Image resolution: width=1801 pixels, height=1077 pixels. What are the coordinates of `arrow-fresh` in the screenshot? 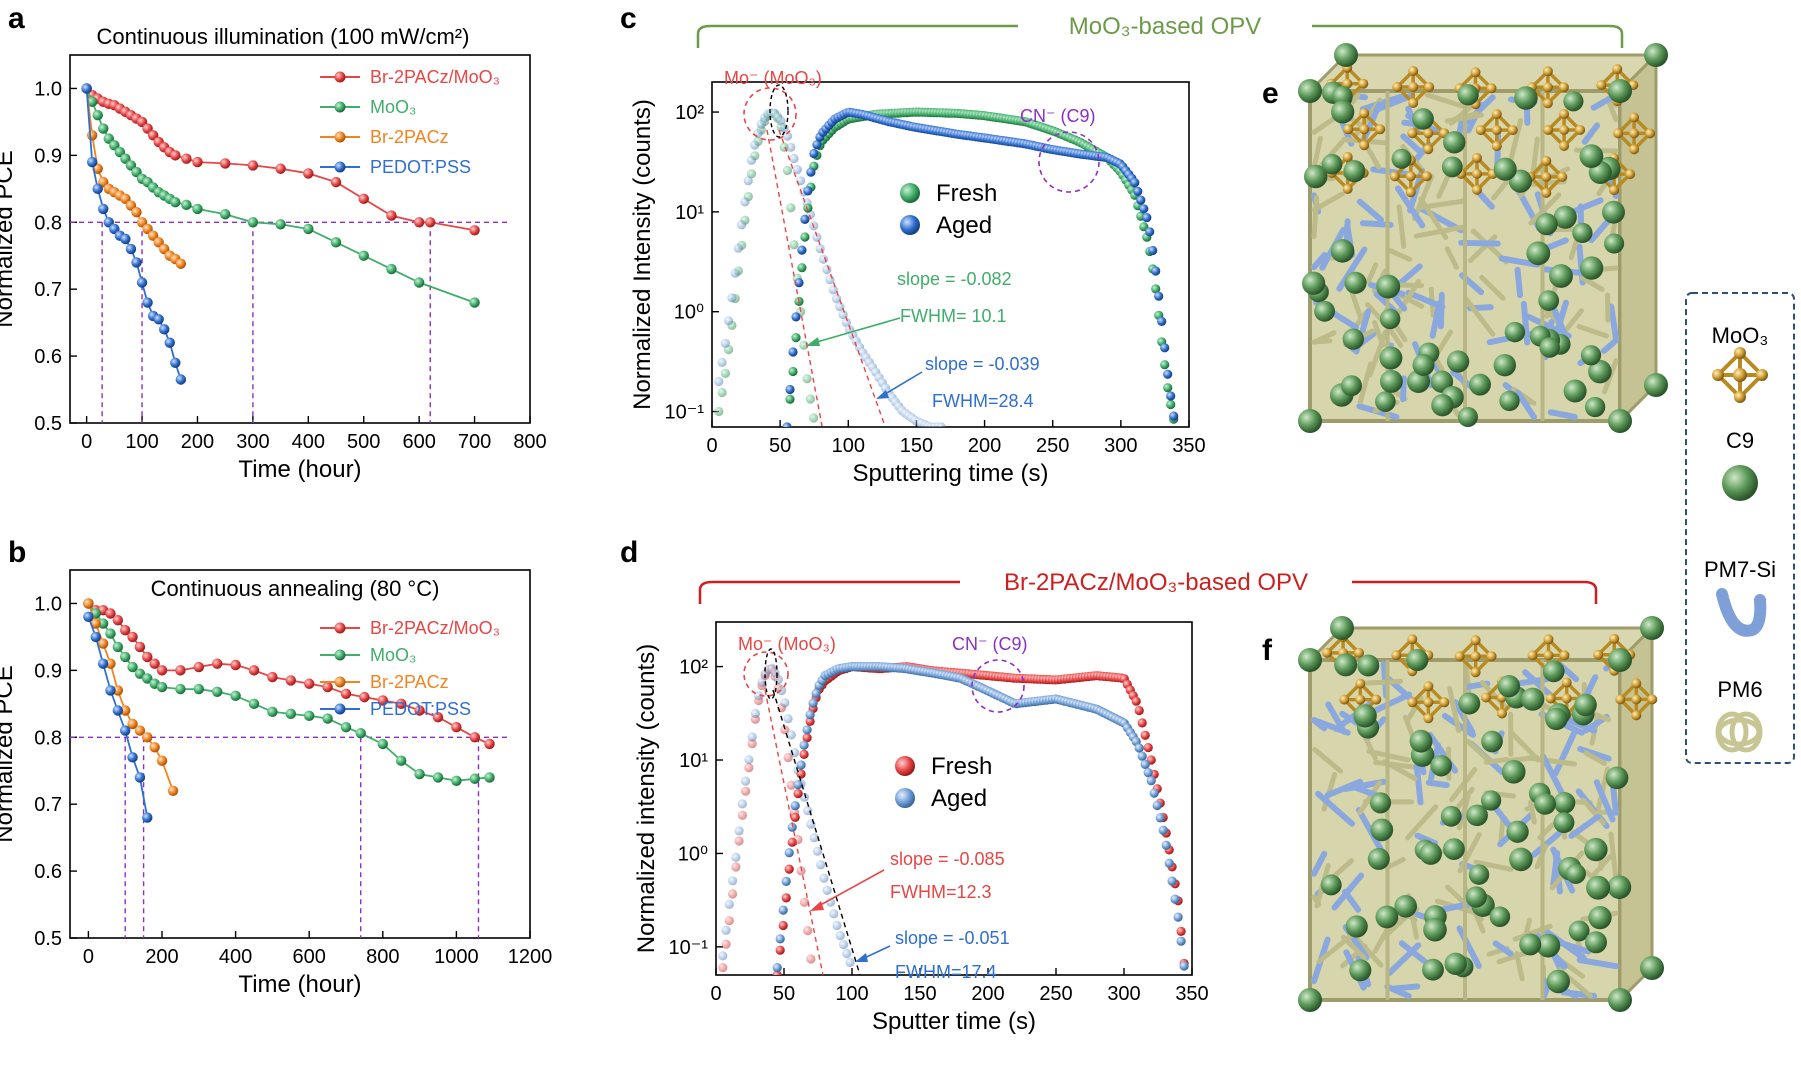 It's located at (849, 889).